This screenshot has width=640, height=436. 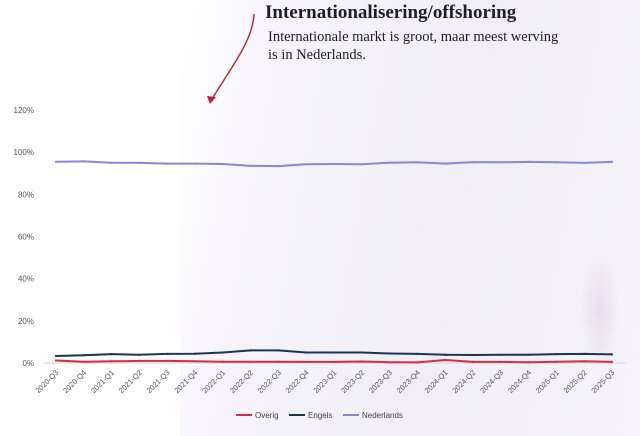 I want to click on callout-arrow-icon, so click(x=233, y=56).